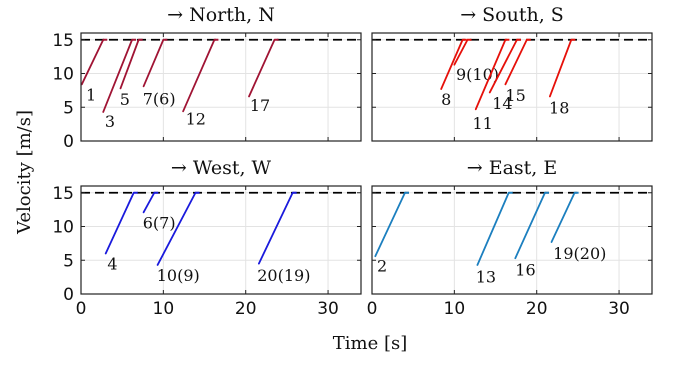 The image size is (677, 365). What do you see at coordinates (563, 217) in the screenshot?
I see `velocity-segment-19(20)` at bounding box center [563, 217].